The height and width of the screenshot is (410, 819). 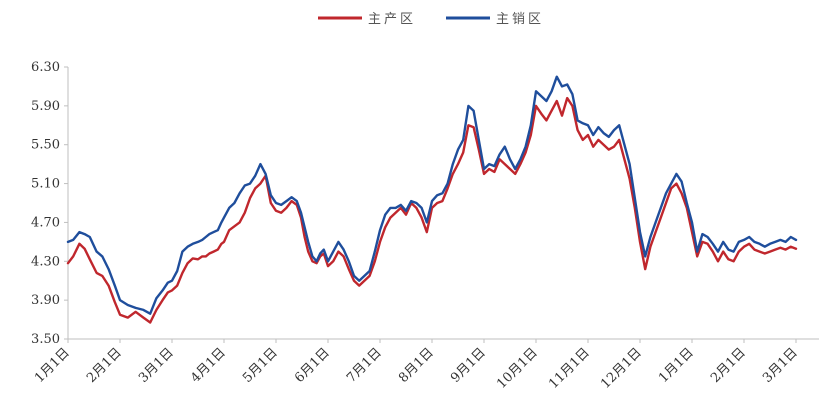 I want to click on x-tick-label: 8月1日, so click(x=416, y=365).